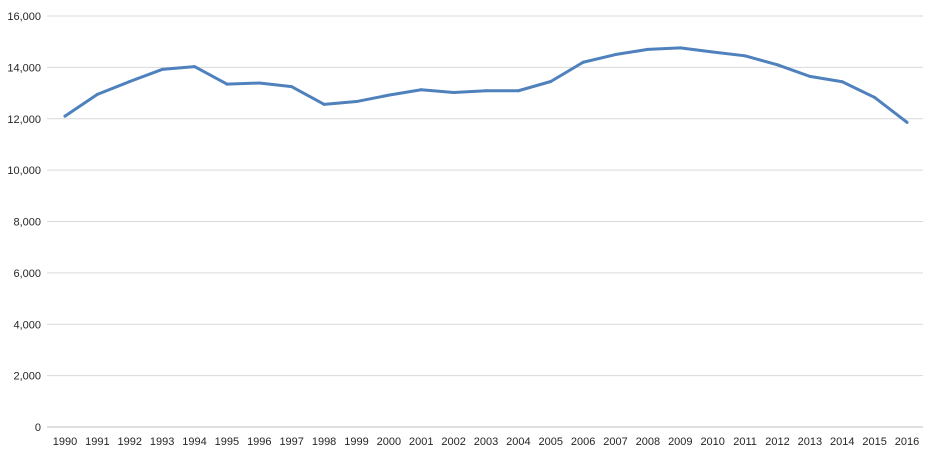  I want to click on x-tick-label: 1998, so click(324, 442).